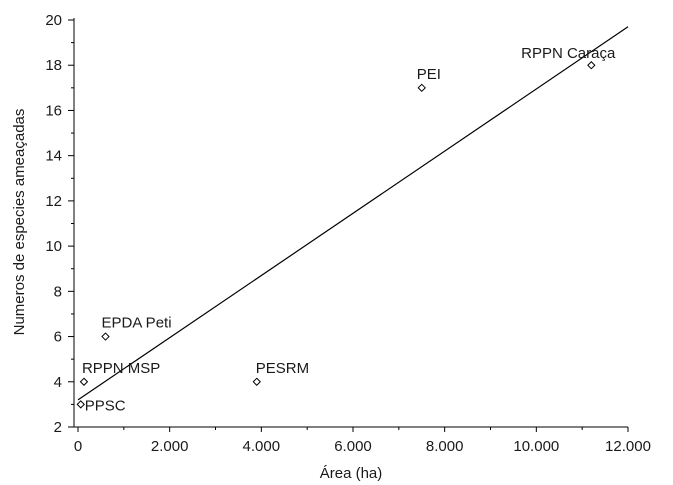  I want to click on x-tick-label: 2.000, so click(170, 446).